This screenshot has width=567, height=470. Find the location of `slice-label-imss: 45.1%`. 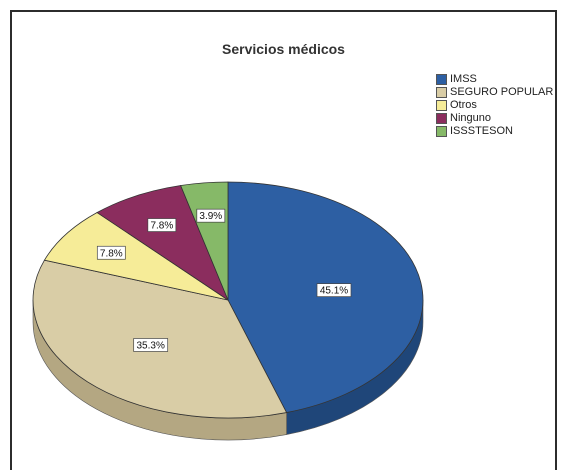

slice-label-imss: 45.1% is located at coordinates (334, 290).